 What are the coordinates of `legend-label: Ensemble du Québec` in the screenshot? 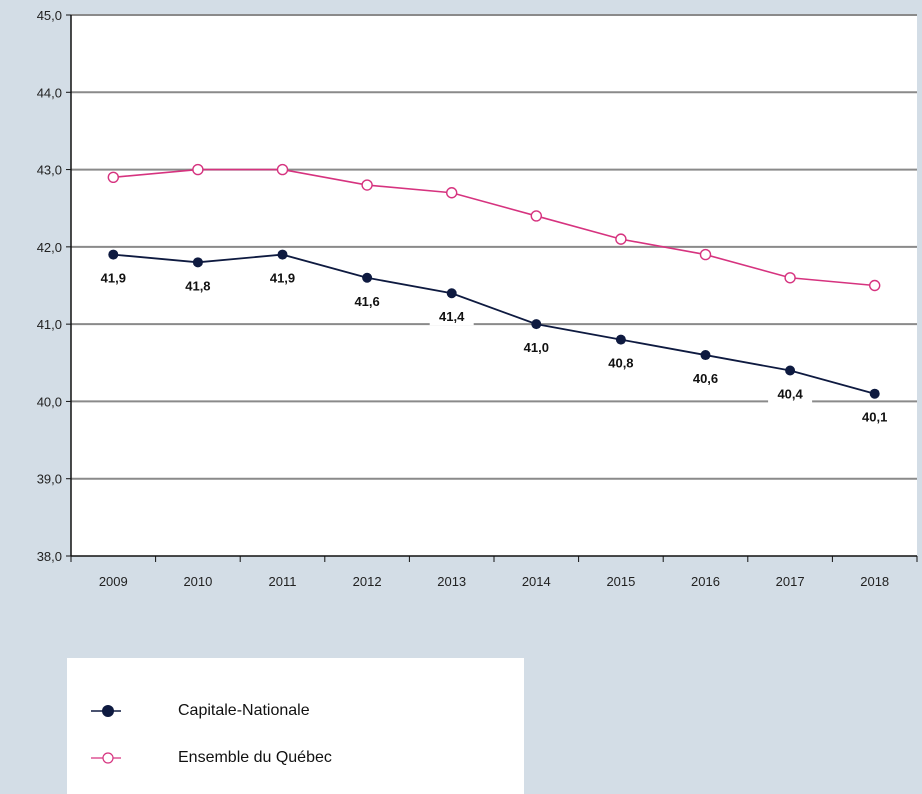 It's located at (255, 757).